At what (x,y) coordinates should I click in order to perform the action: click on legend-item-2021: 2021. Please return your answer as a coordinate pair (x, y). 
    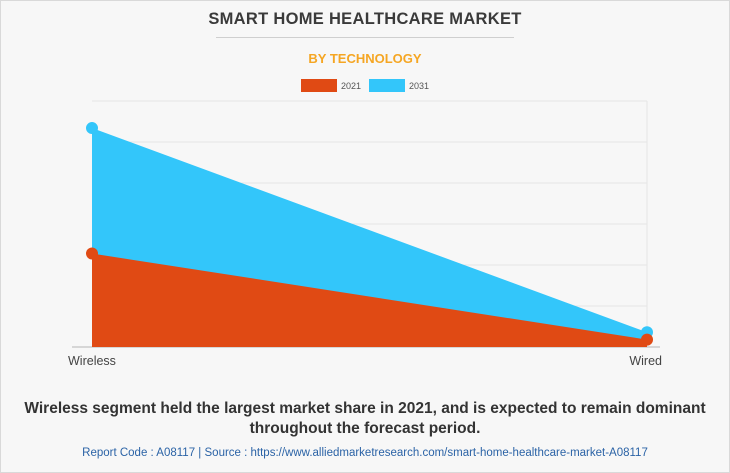
    Looking at the image, I should click on (330, 85).